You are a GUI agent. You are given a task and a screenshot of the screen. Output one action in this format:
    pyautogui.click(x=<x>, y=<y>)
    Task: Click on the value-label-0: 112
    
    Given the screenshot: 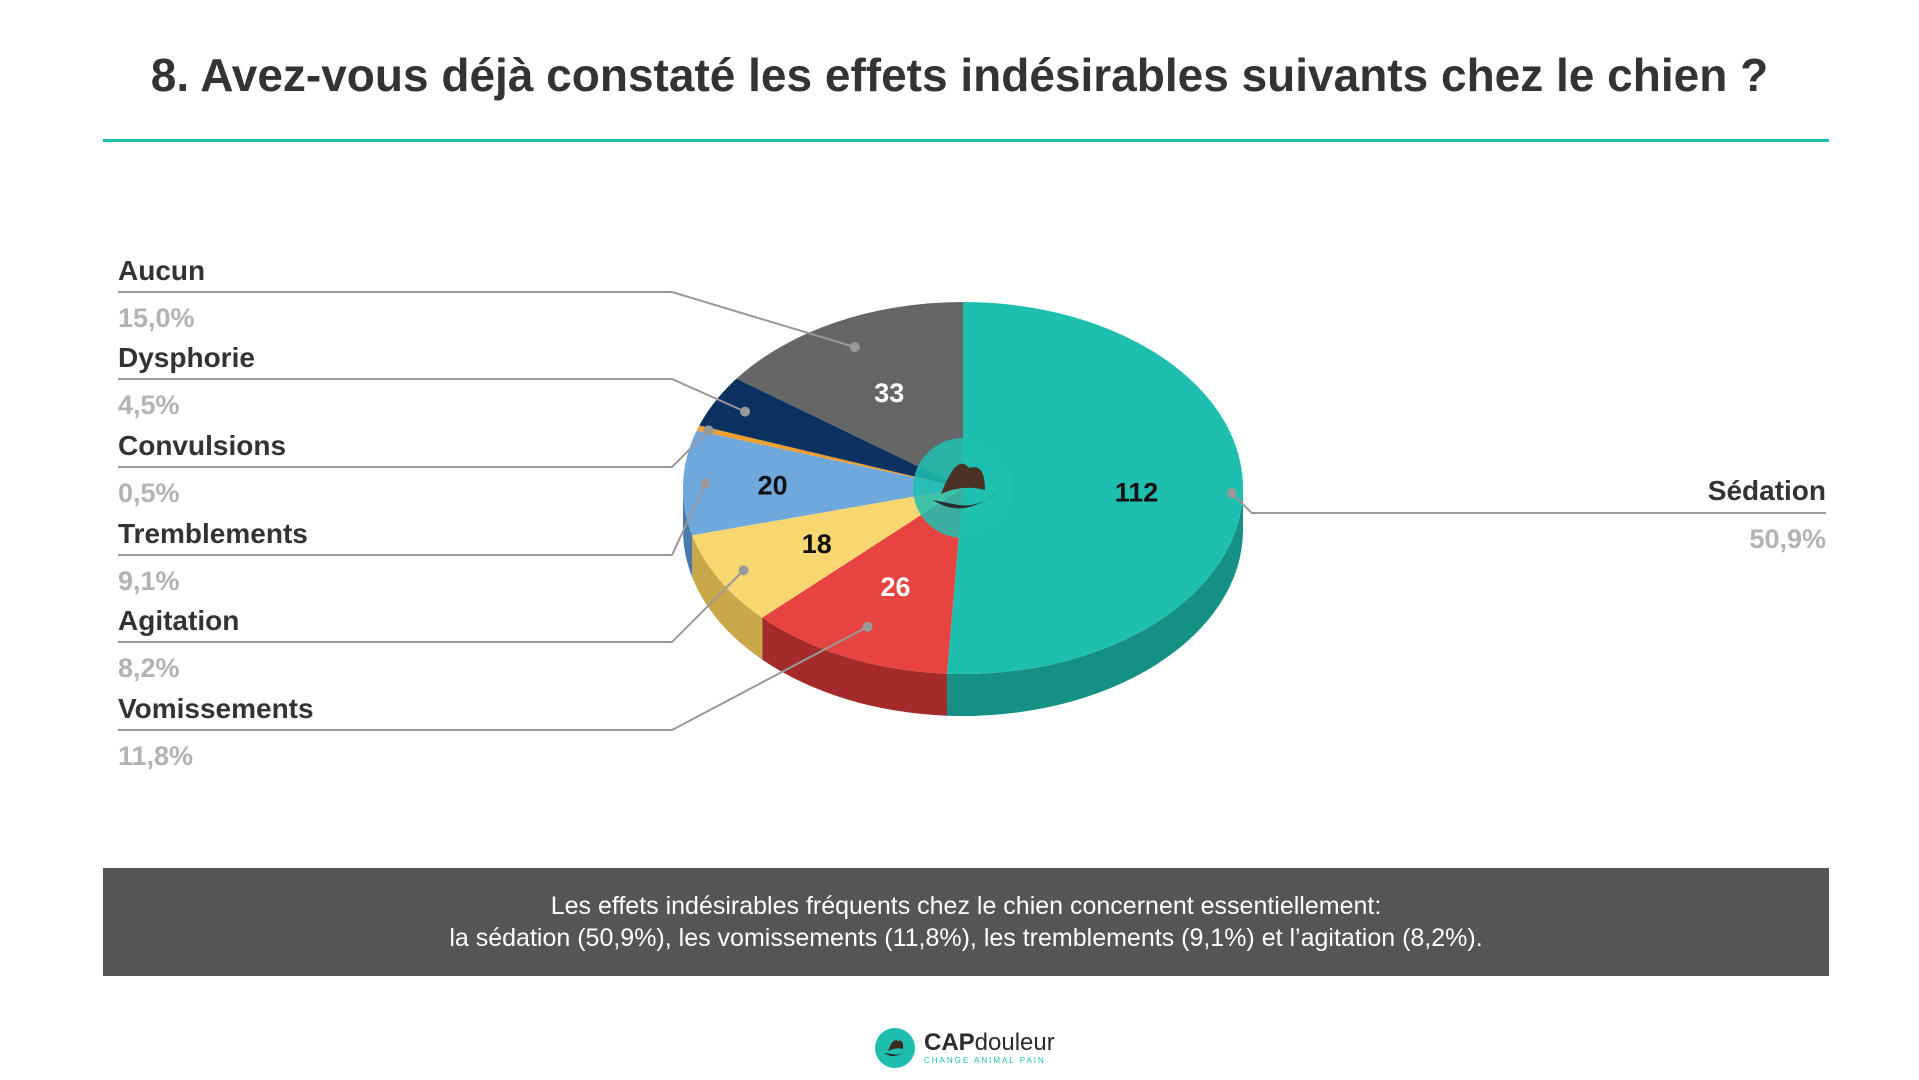 What is the action you would take?
    pyautogui.click(x=1137, y=492)
    